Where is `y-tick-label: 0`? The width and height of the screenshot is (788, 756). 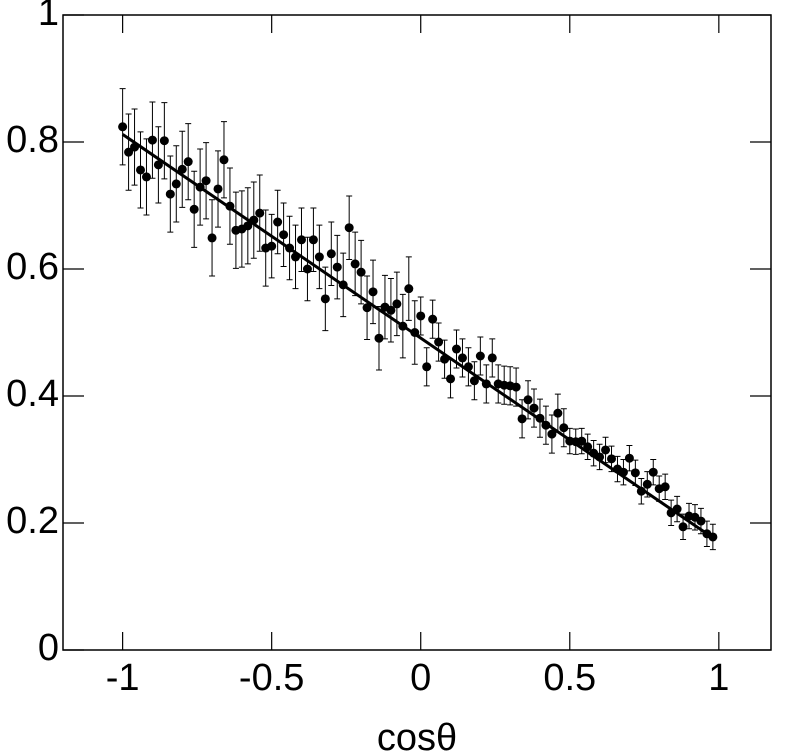
y-tick-label: 0 is located at coordinates (48, 648).